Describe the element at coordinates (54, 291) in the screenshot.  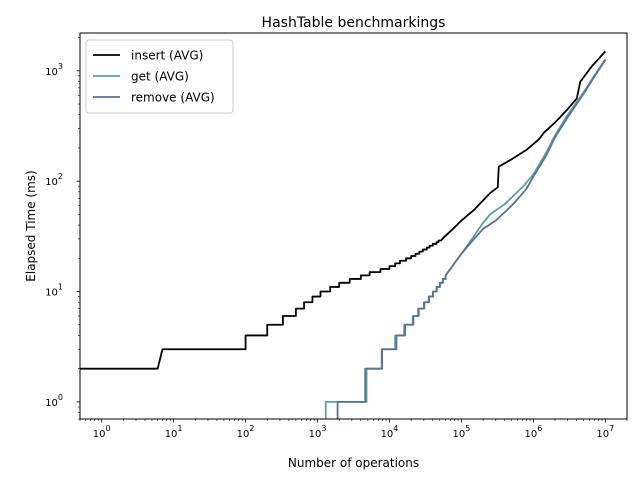
I see `y-tick-label: 10¹` at that location.